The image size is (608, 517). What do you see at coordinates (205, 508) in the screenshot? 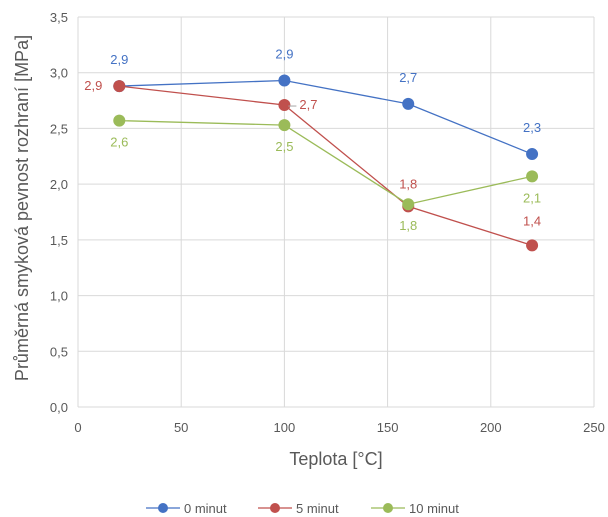
I see `legend-label: 0 minut` at bounding box center [205, 508].